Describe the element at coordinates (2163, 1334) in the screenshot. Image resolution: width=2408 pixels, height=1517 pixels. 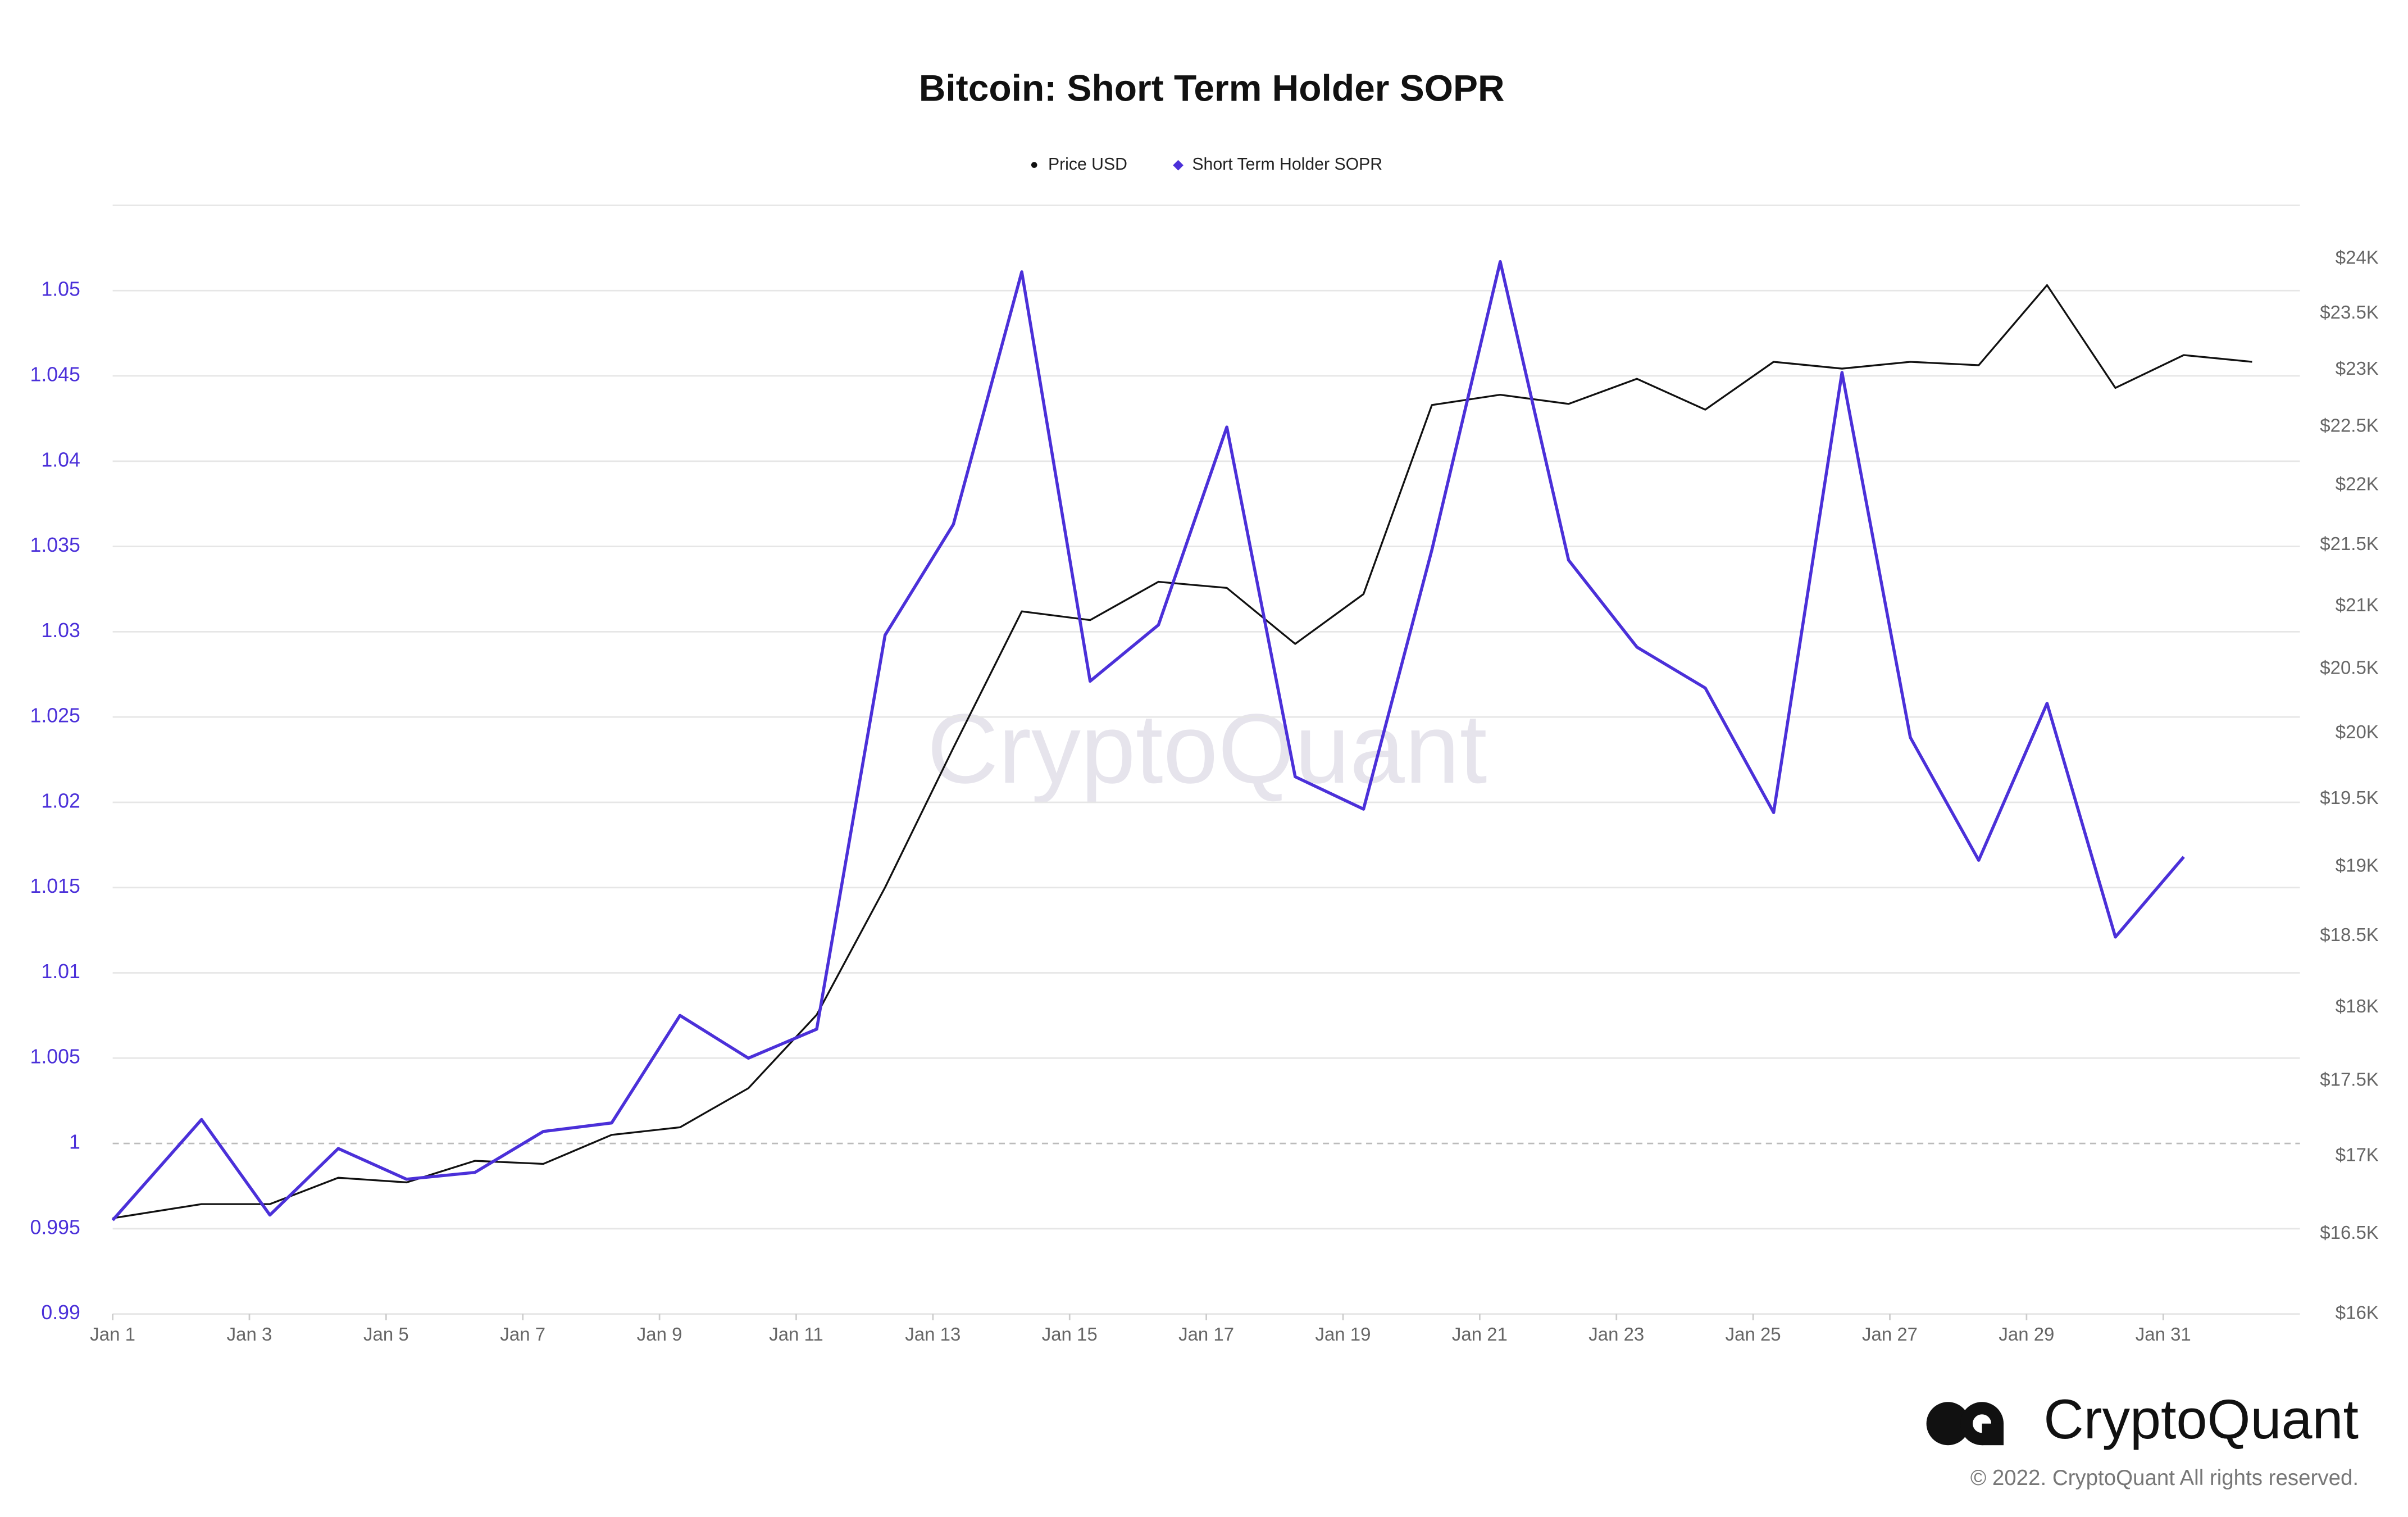
I see `x-tick-label: Jan 31` at that location.